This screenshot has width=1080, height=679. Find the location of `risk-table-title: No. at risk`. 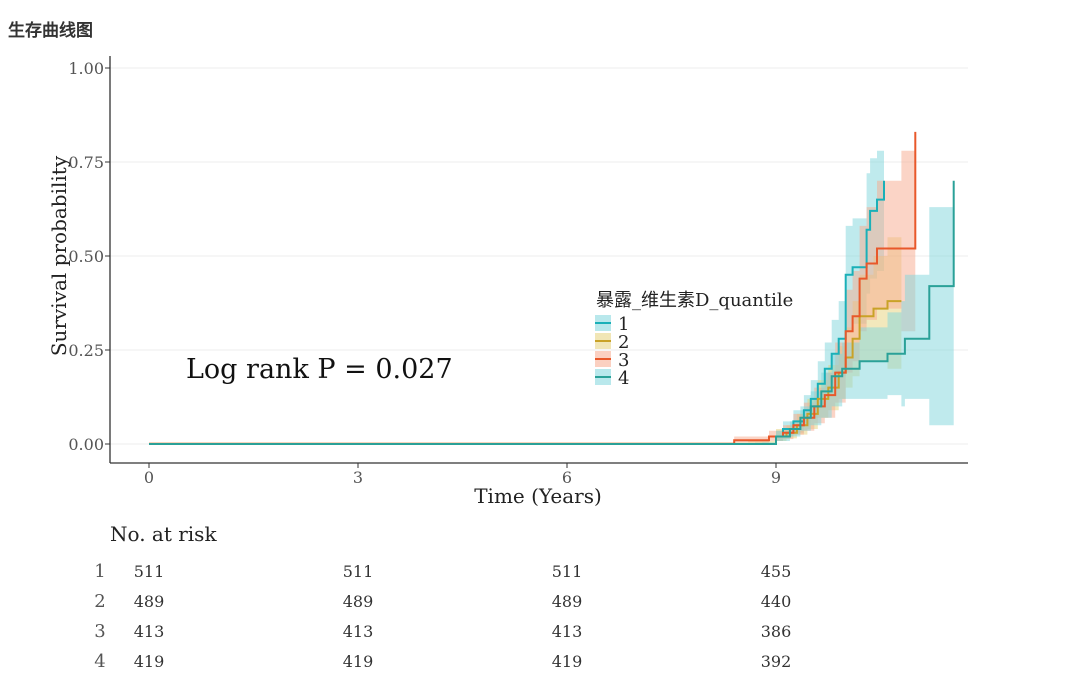

risk-table-title: No. at risk is located at coordinates (163, 534).